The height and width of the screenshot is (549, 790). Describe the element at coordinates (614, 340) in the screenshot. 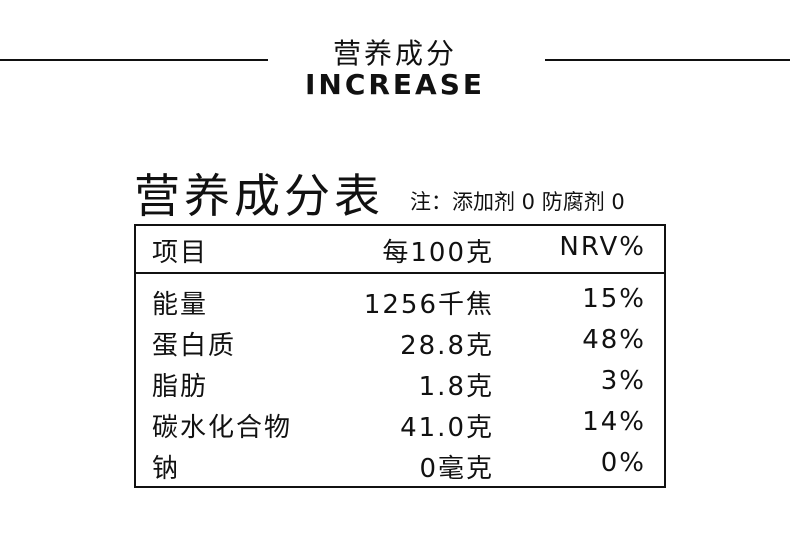

I see `cell: 48%` at that location.